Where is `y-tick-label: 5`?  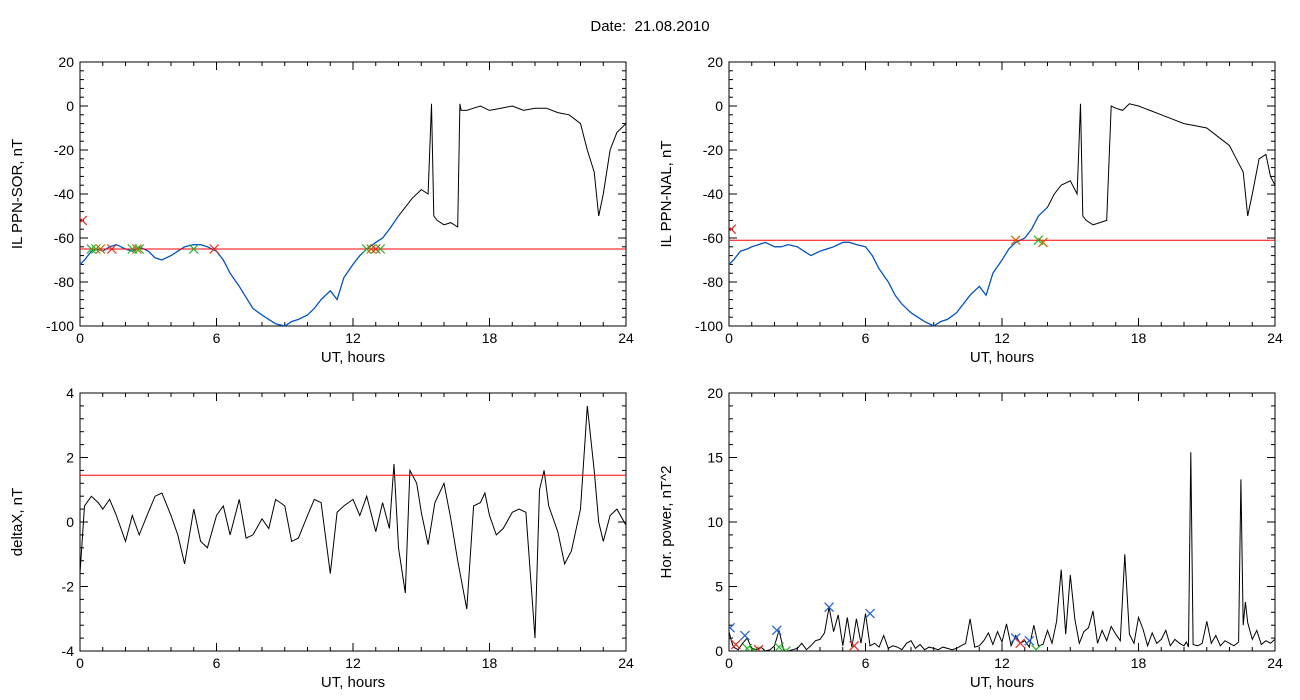
y-tick-label: 5 is located at coordinates (719, 587).